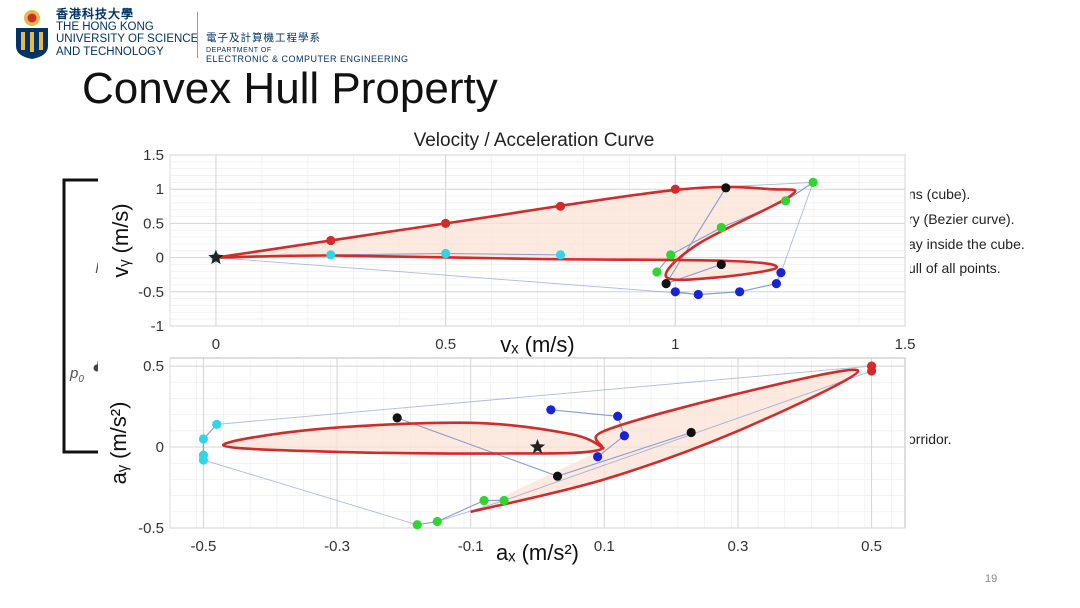  Describe the element at coordinates (127, 39) in the screenshot. I see `university-name-line-2: UNIVERSITY OF SCIENCE` at that location.